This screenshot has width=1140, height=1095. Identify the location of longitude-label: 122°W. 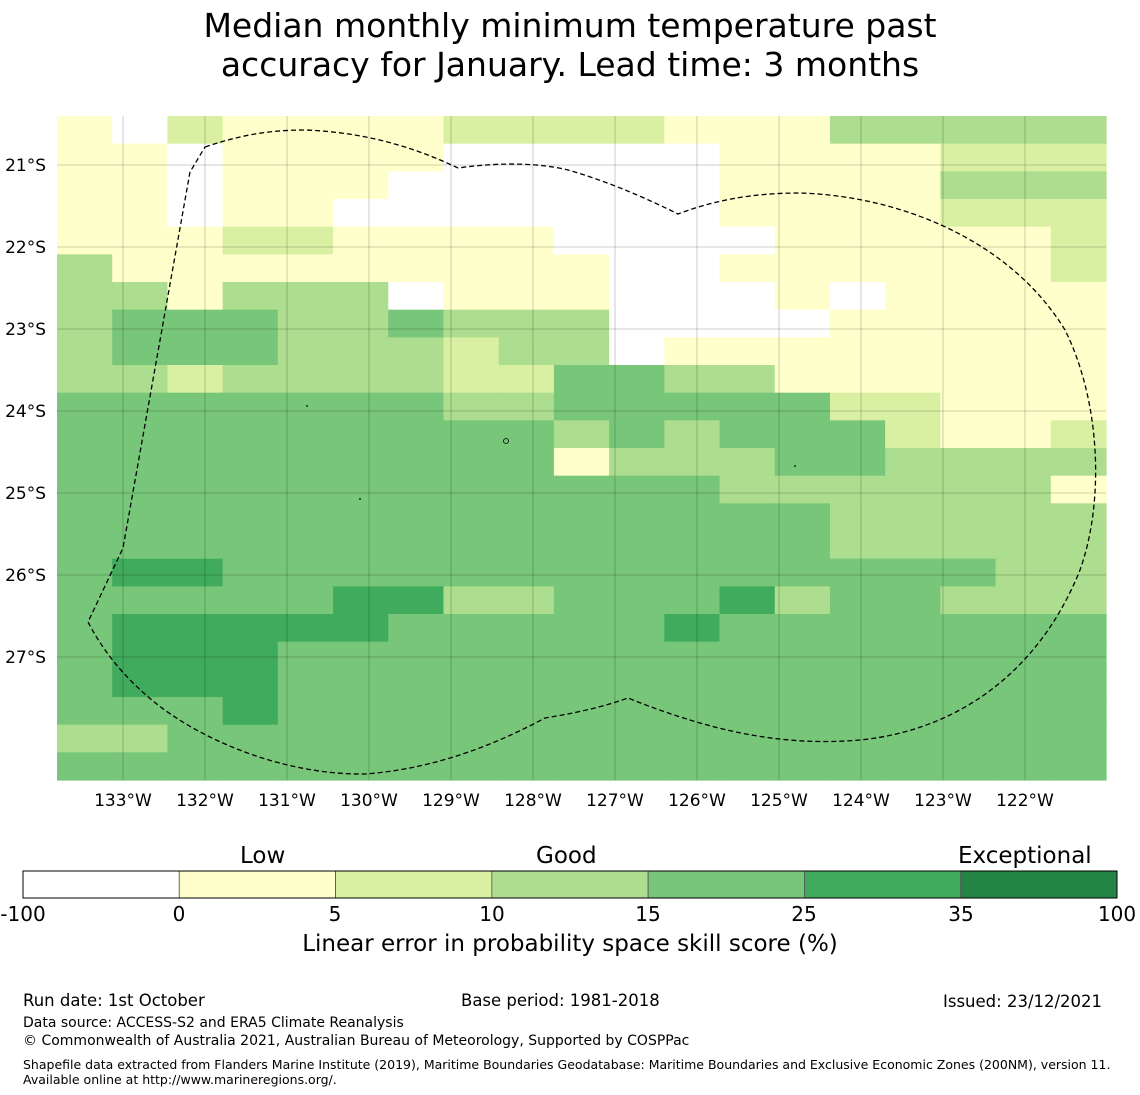
(1025, 801).